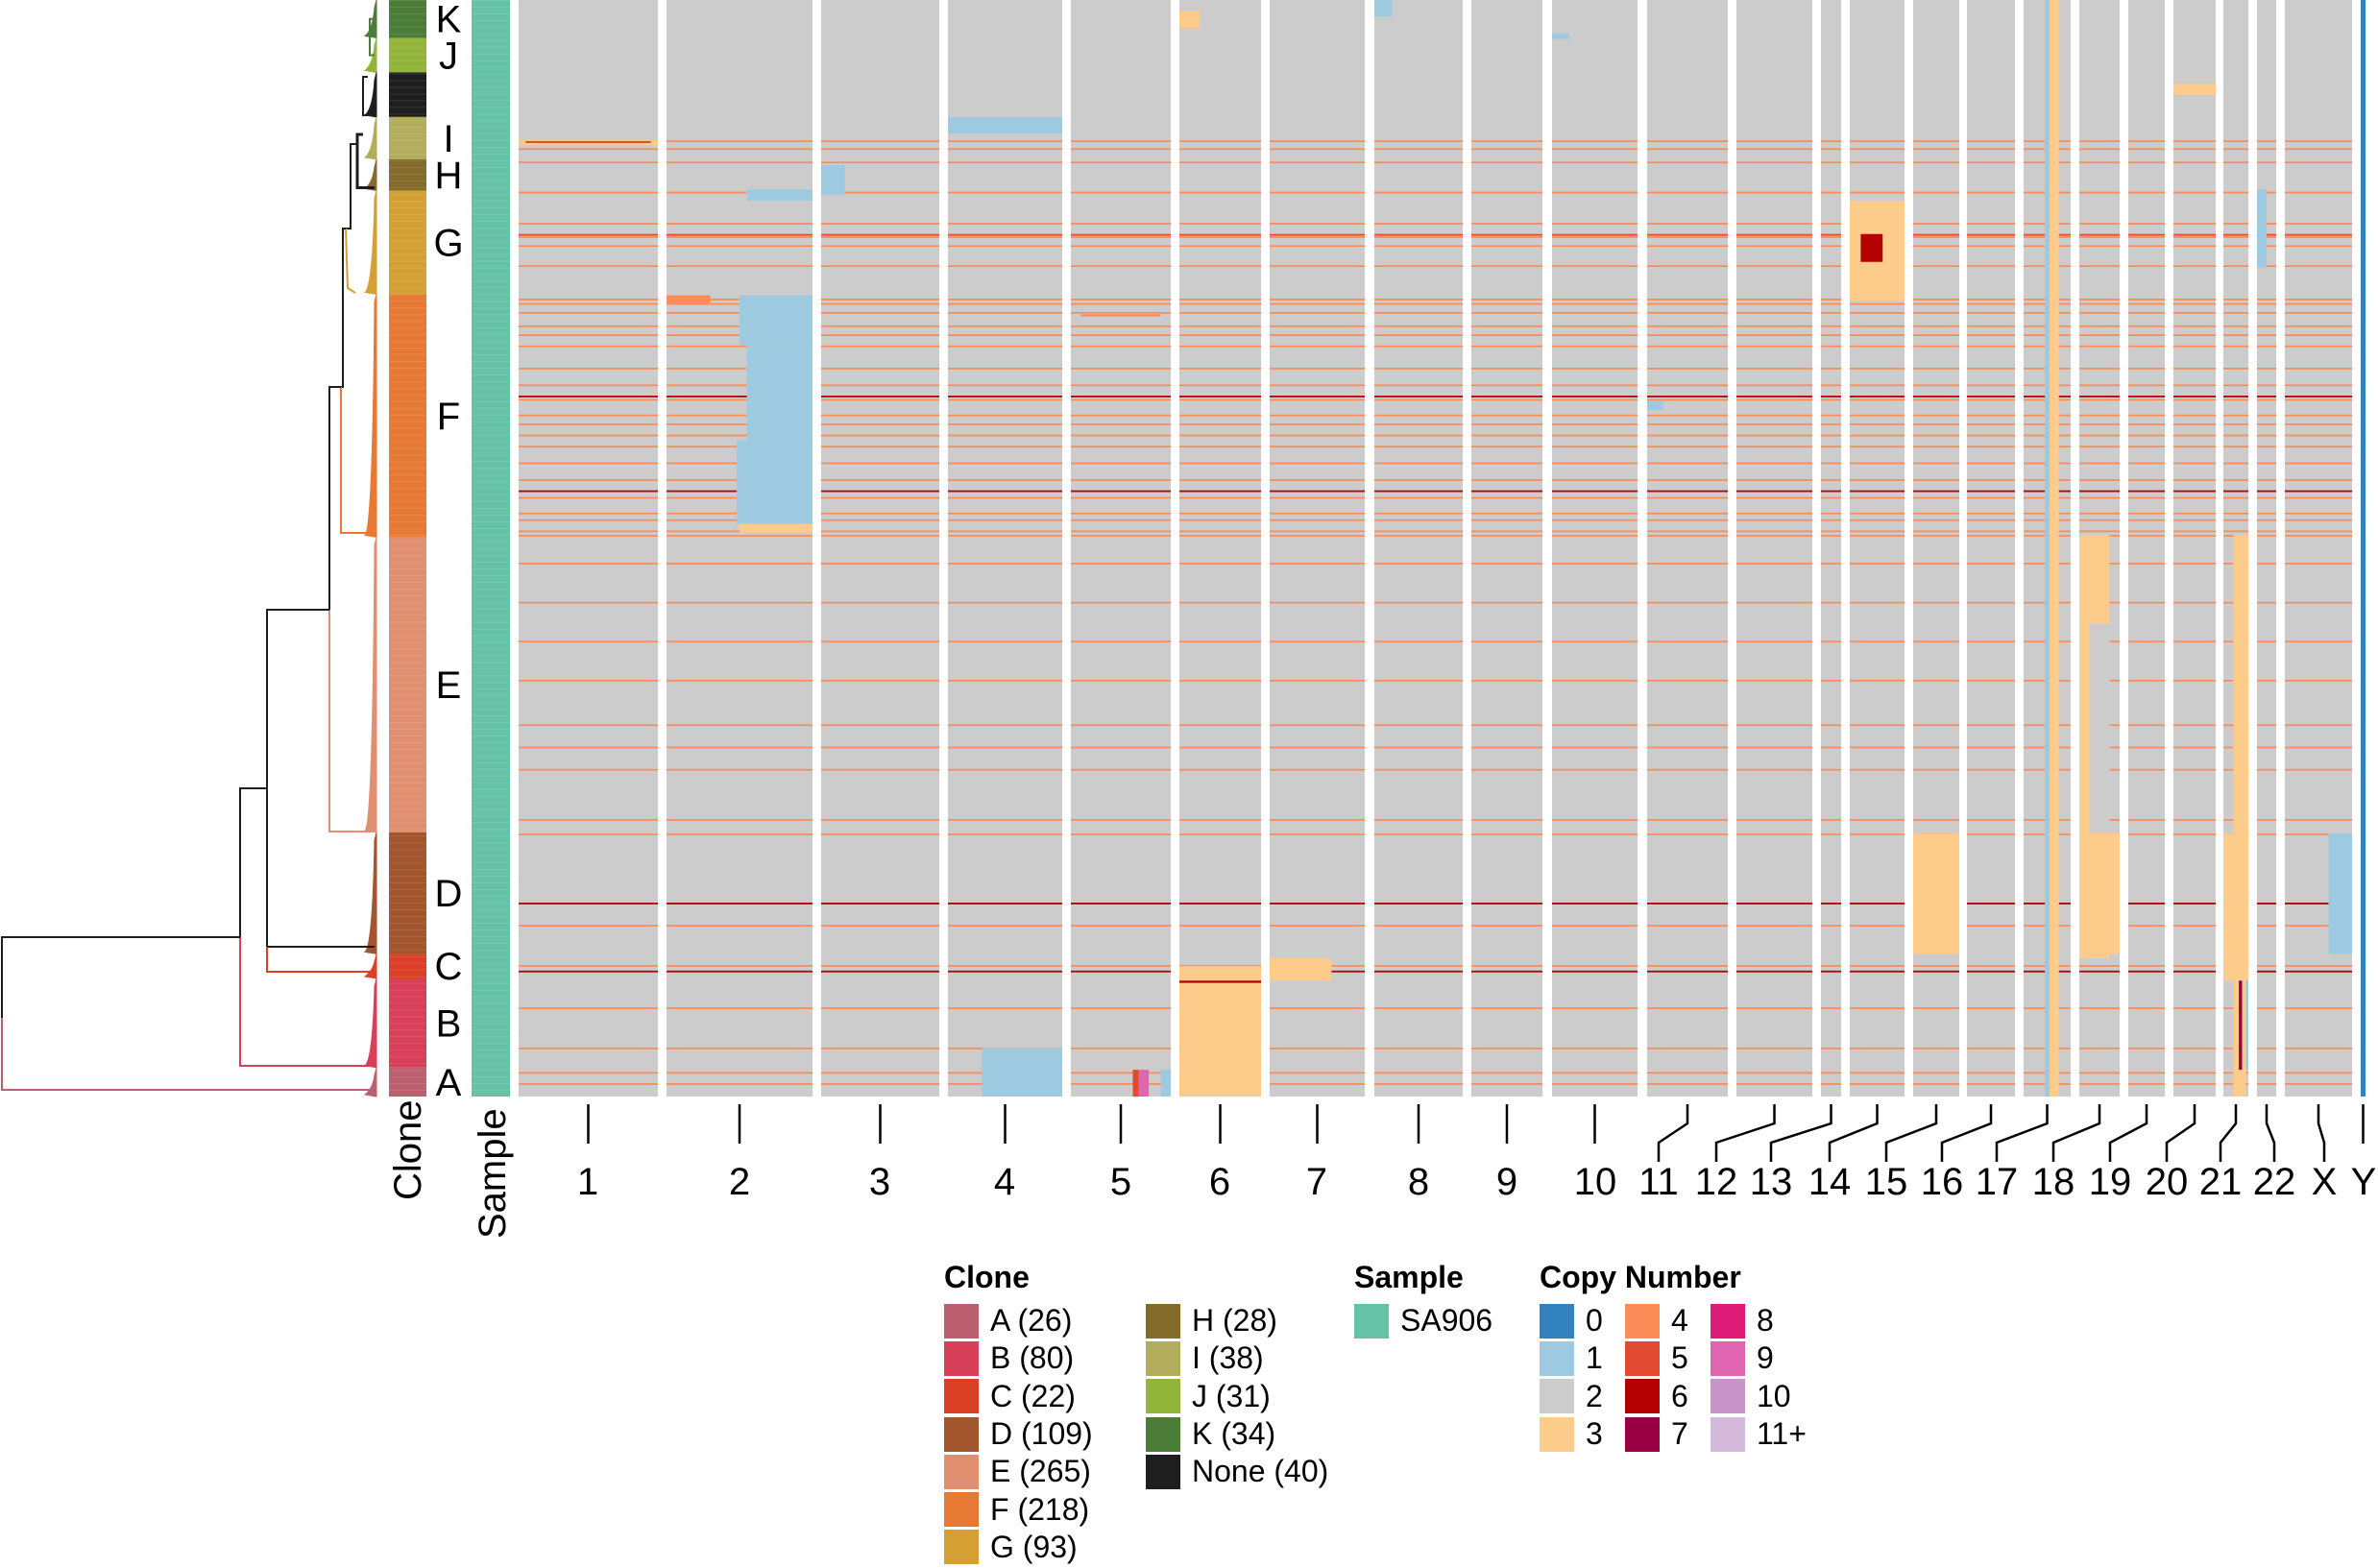 This screenshot has width=2378, height=1568. What do you see at coordinates (320, 868) in the screenshot?
I see `dendrogram-branch` at bounding box center [320, 868].